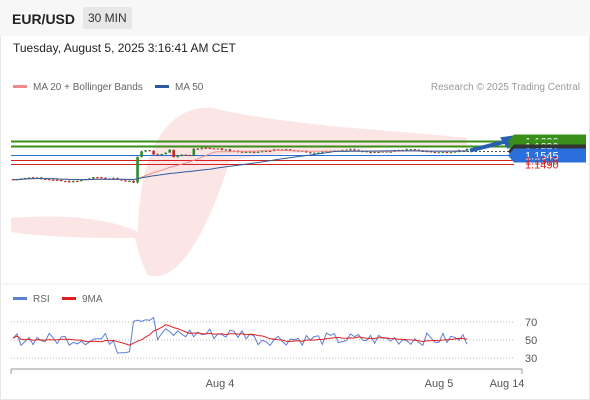 The height and width of the screenshot is (400, 590). What do you see at coordinates (162, 86) in the screenshot?
I see `ma50-legend-swatch` at bounding box center [162, 86].